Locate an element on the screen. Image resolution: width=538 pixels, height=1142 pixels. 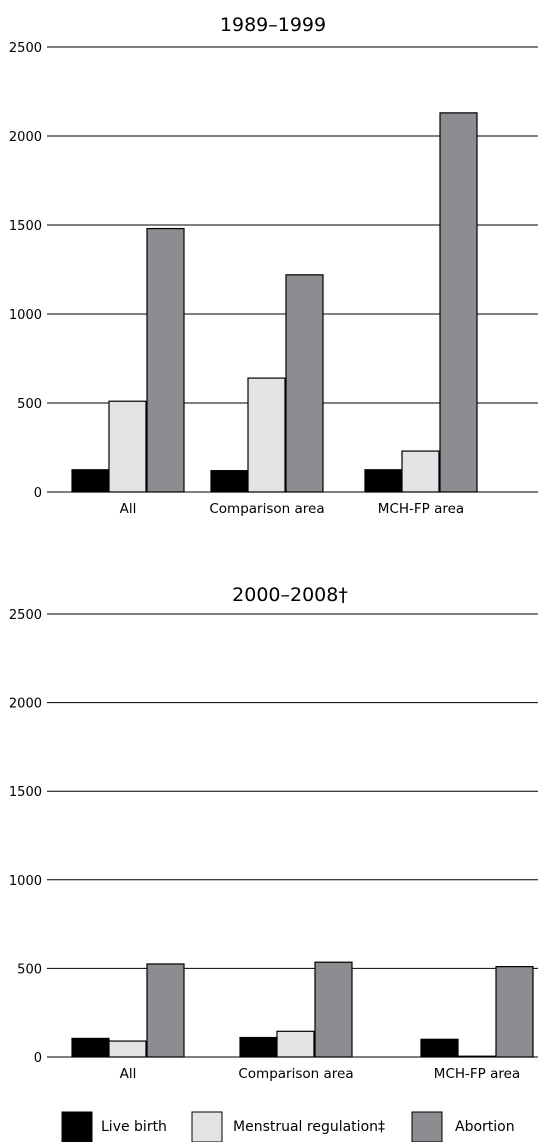
legend-label-abortion: Abortion is located at coordinates (485, 1127).